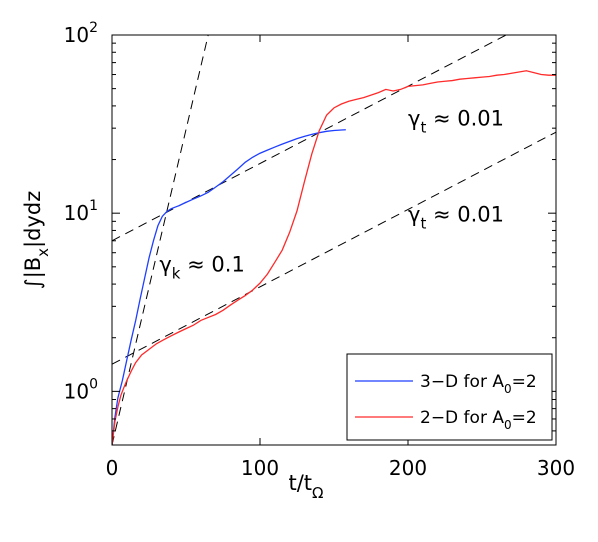 Image resolution: width=598 pixels, height=542 pixels. Describe the element at coordinates (81, 389) in the screenshot. I see `y-tick-label: 10⁰` at that location.